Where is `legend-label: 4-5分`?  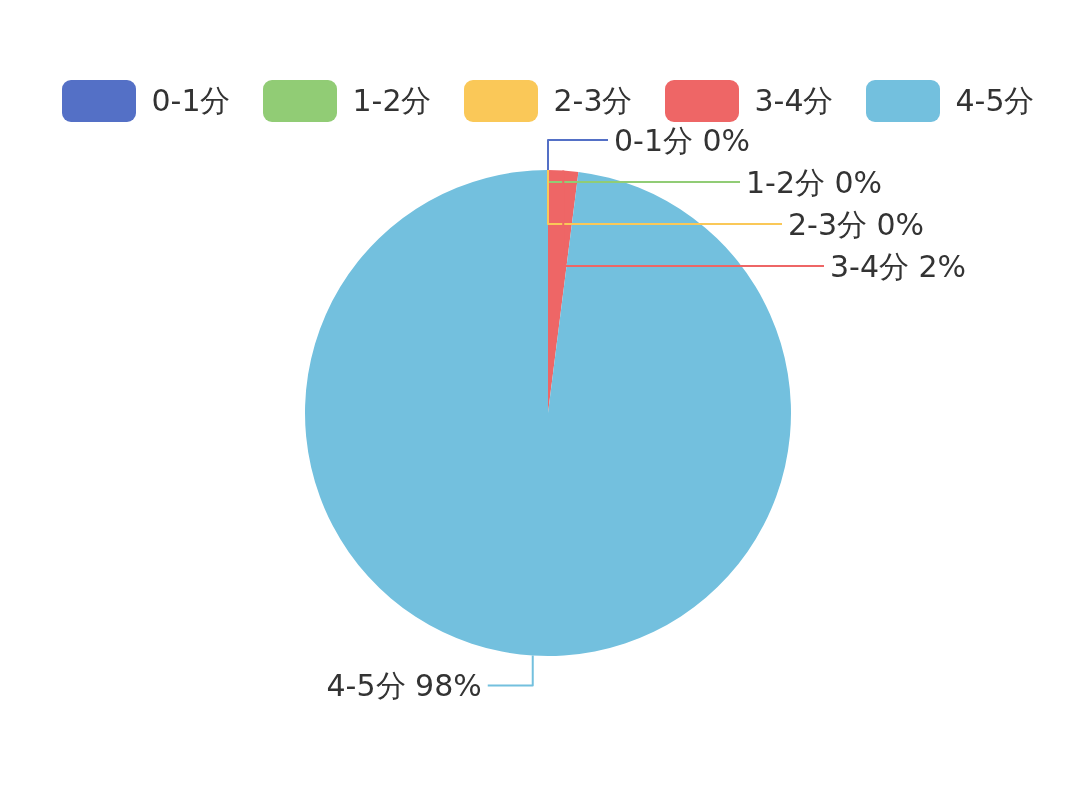 legend-label: 4-5分 is located at coordinates (995, 100).